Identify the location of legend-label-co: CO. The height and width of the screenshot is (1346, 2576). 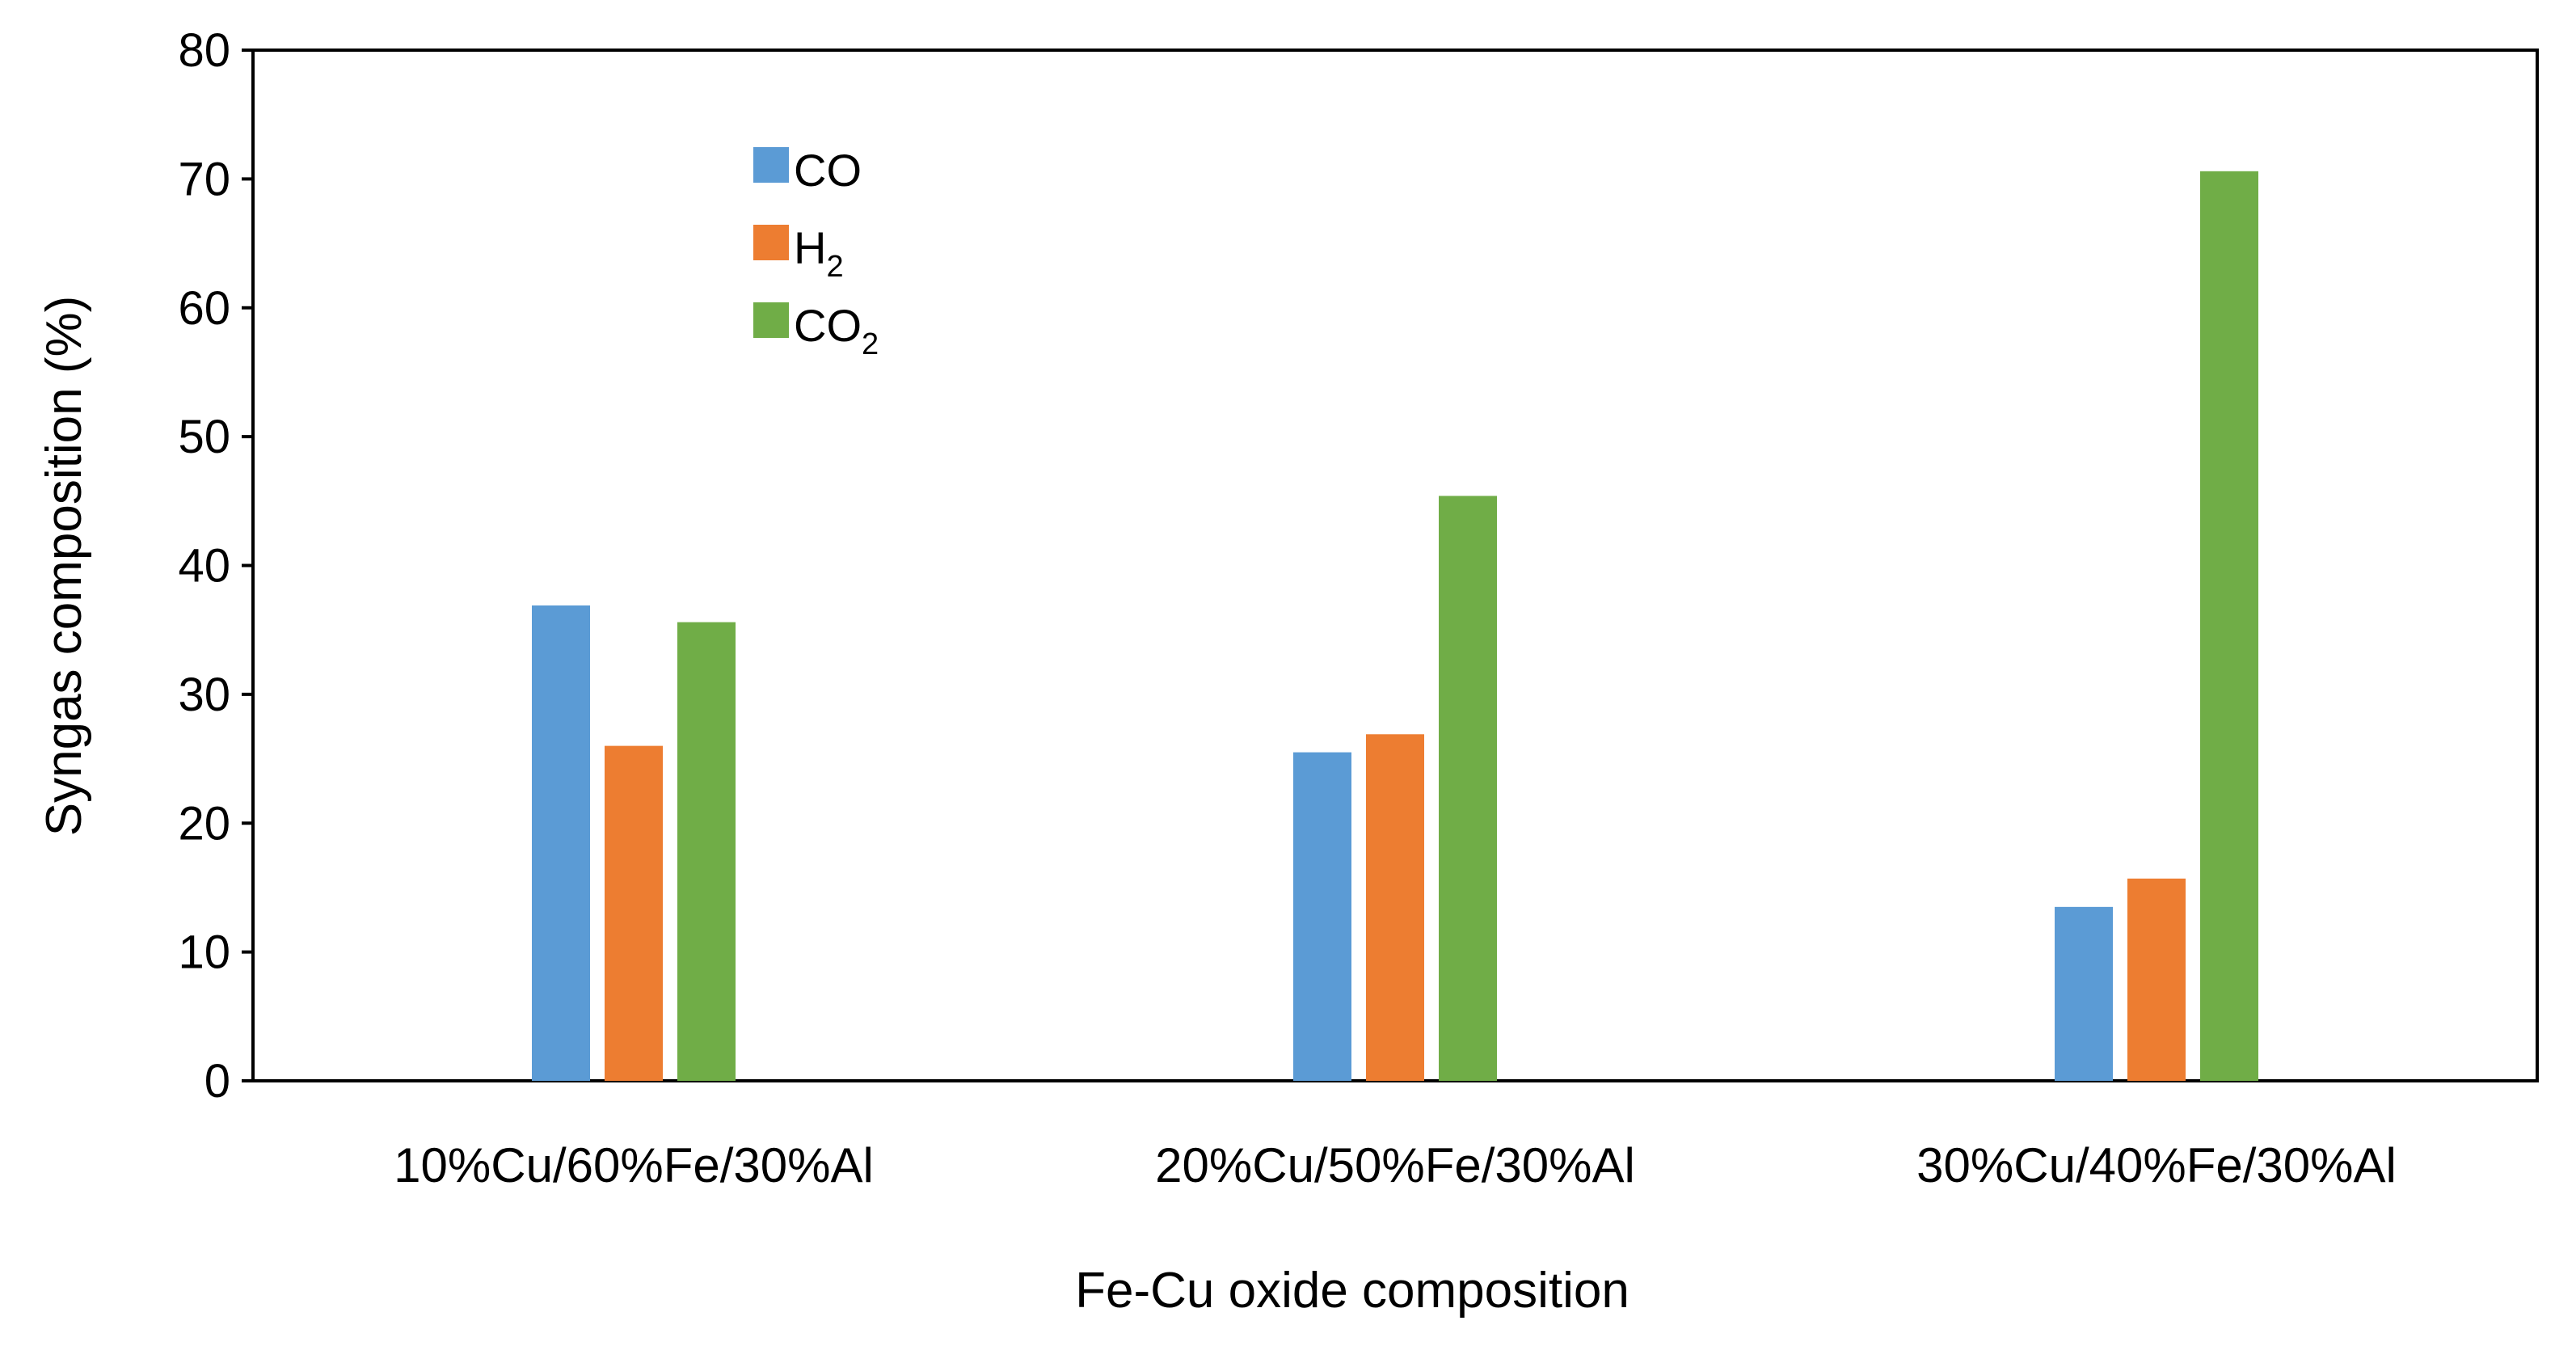
(828, 170).